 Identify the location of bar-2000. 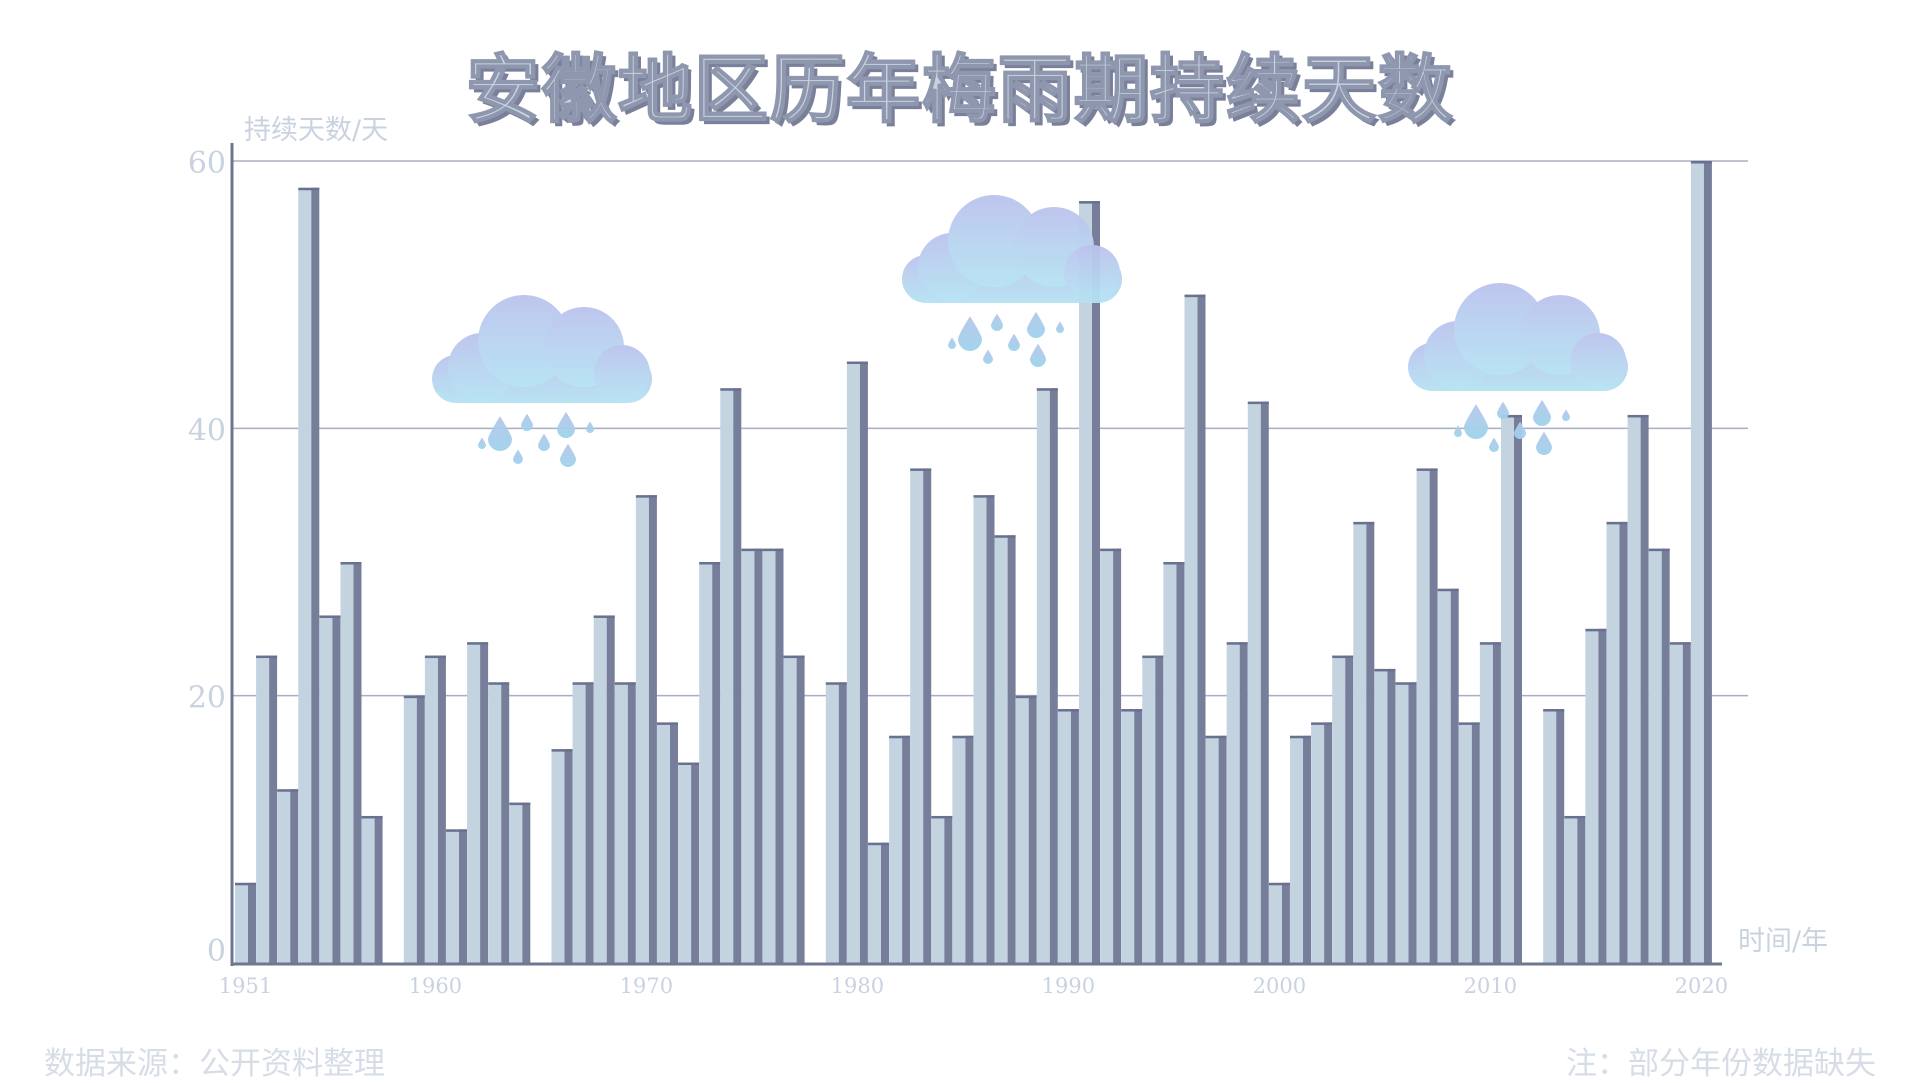
(1279, 922).